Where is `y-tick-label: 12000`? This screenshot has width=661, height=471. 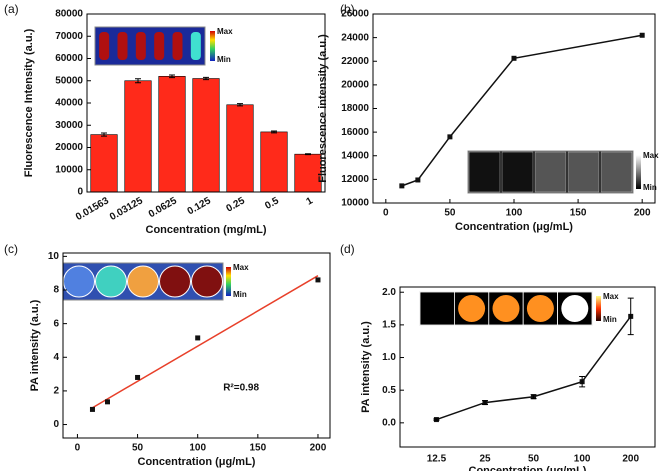
y-tick-label: 12000 is located at coordinates (355, 179).